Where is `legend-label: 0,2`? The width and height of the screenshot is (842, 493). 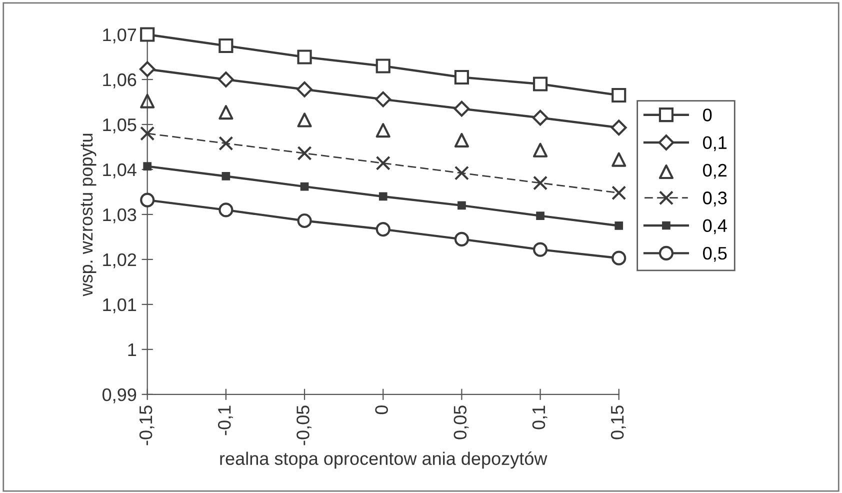 legend-label: 0,2 is located at coordinates (715, 171).